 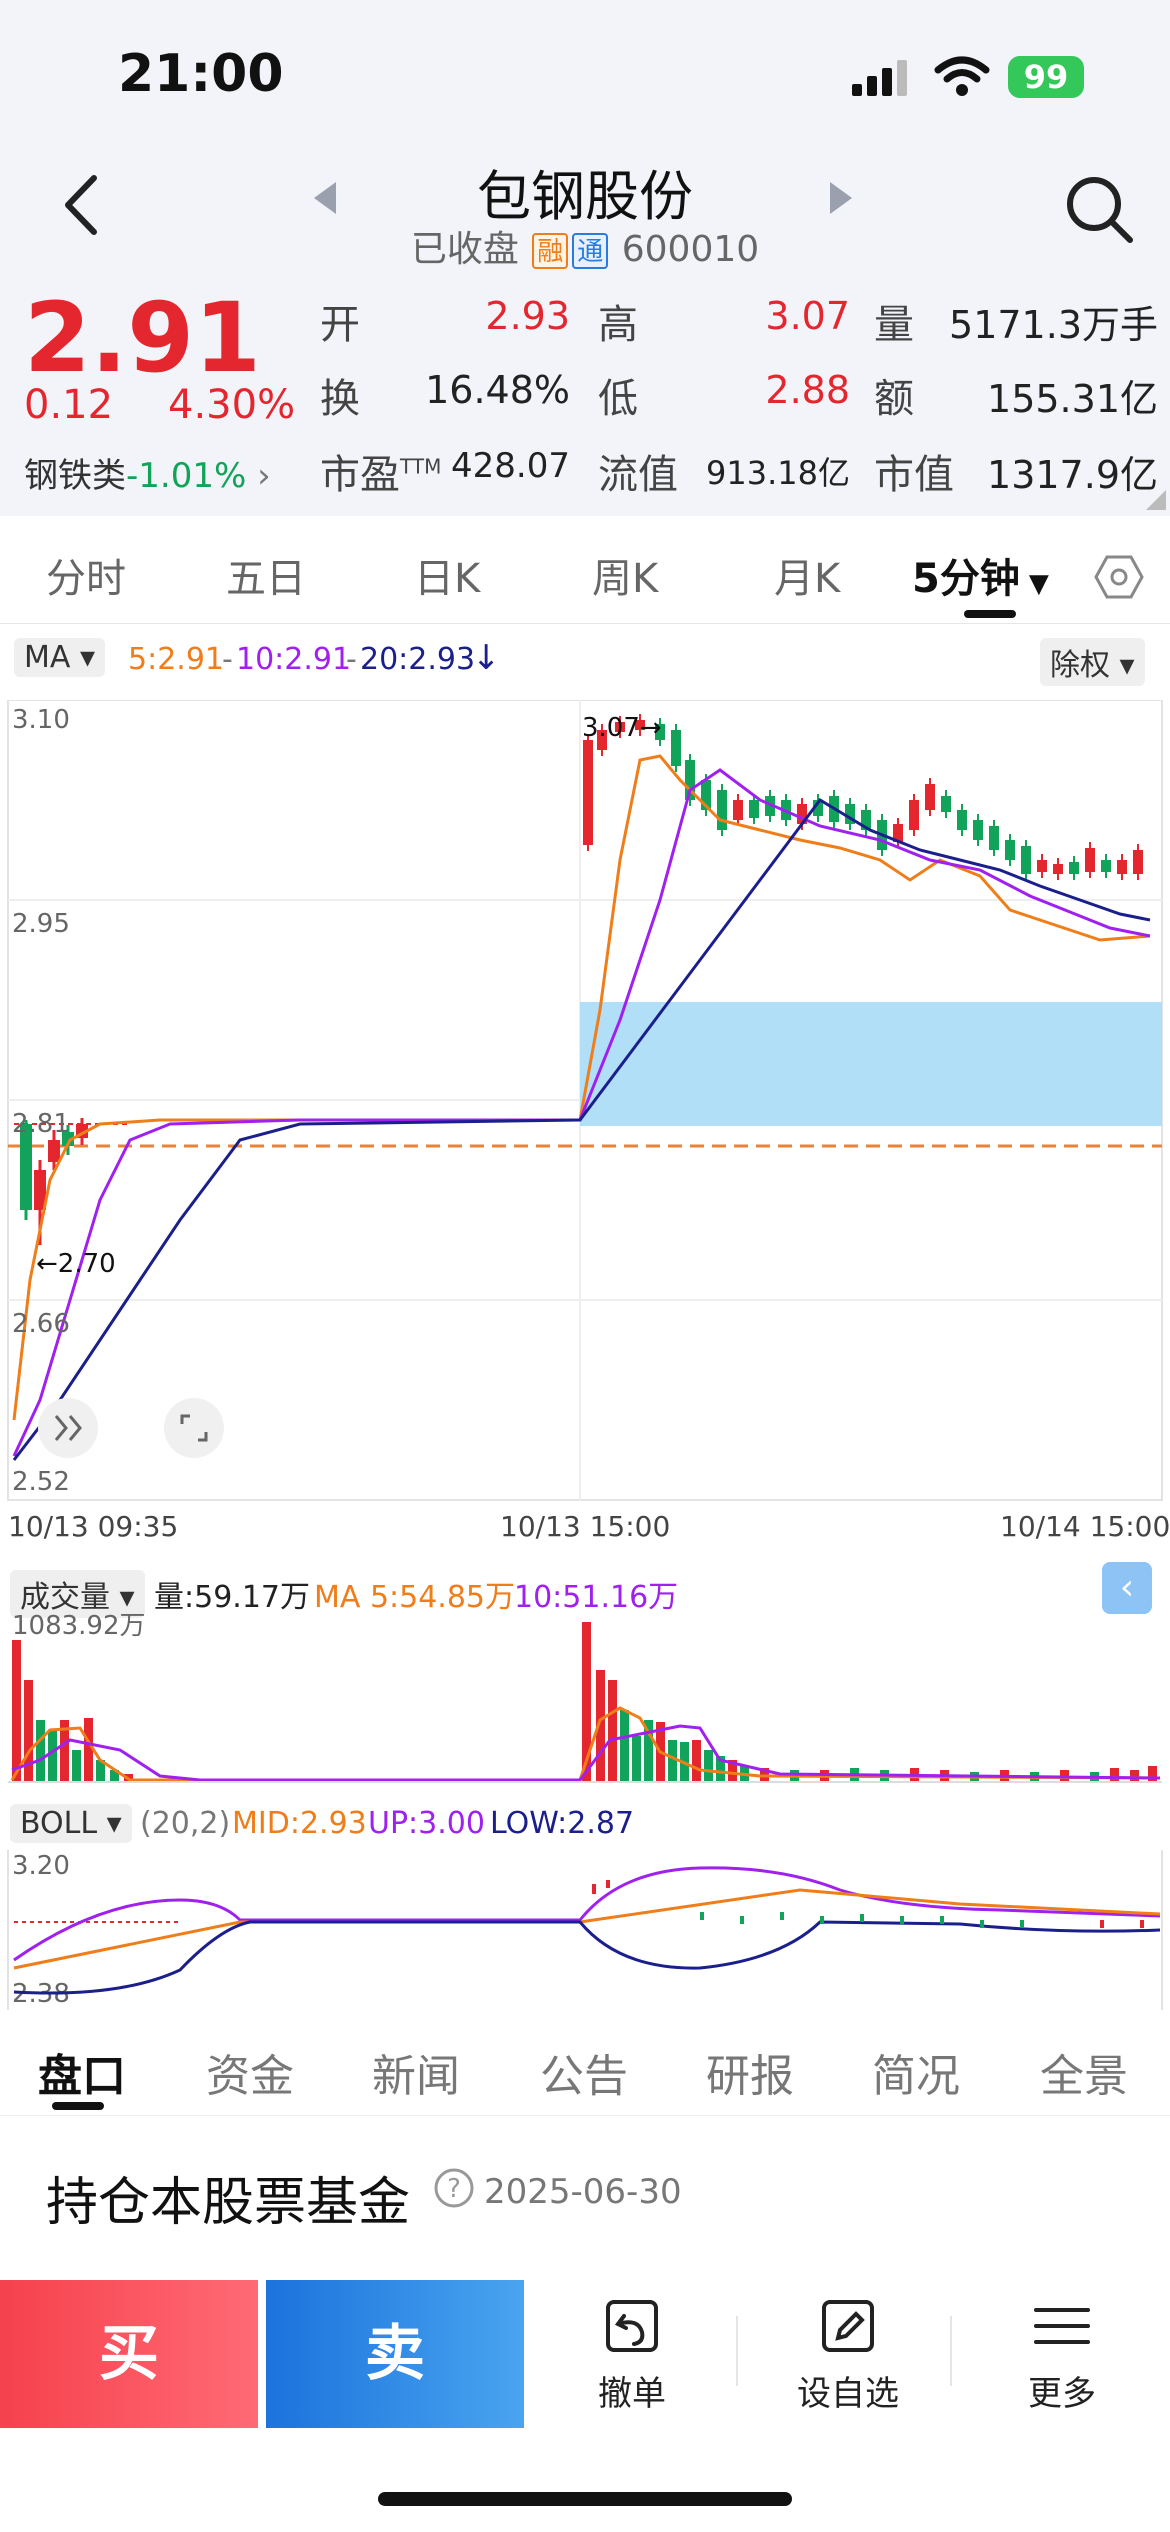 I want to click on divider, so click(x=951, y=2351).